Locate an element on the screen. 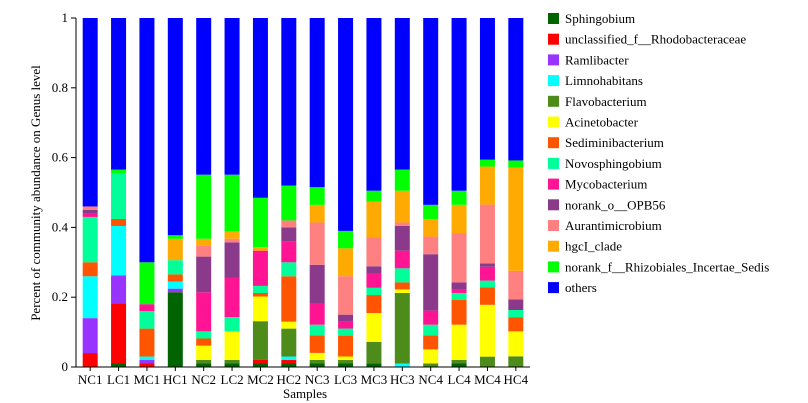 The image size is (808, 403). legend-label: others is located at coordinates (581, 287).